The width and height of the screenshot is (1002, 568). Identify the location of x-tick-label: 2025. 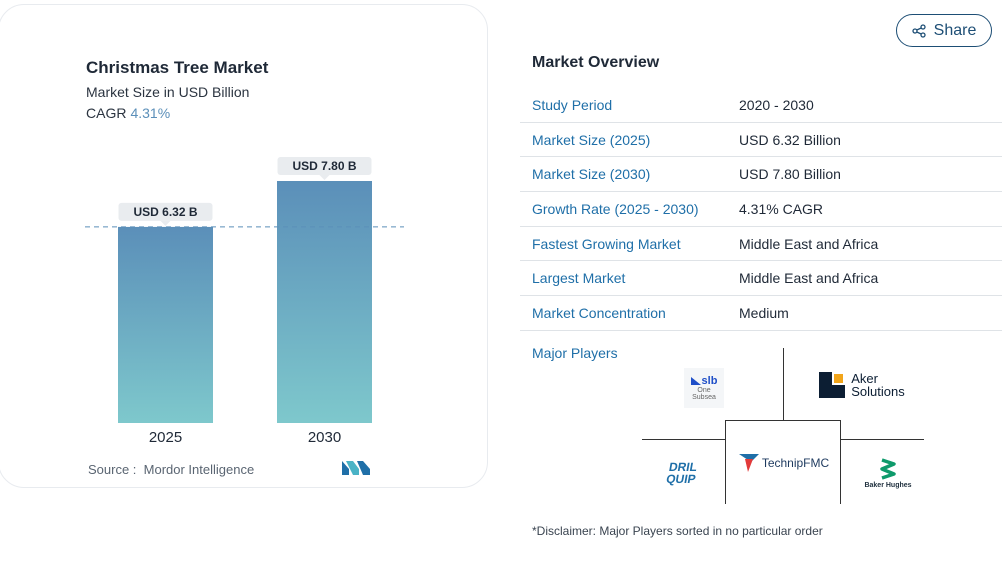
(165, 437).